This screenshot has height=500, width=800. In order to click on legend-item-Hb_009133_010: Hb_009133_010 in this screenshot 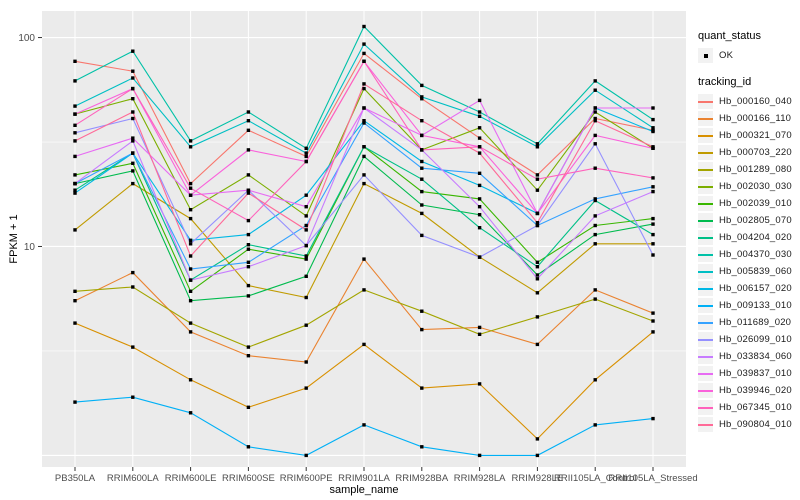, I will do `click(748, 305)`.